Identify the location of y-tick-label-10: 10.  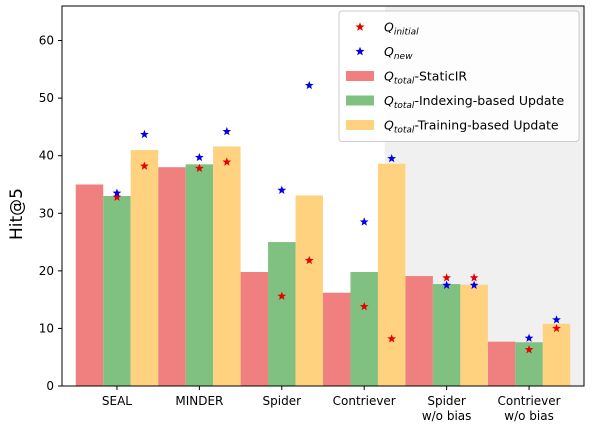
(46, 328).